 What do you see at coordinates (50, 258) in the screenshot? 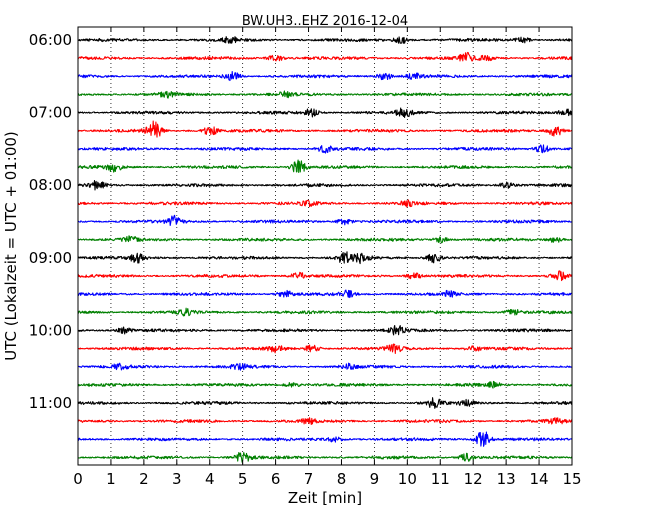
I see `y-tick-label: 09:00` at bounding box center [50, 258].